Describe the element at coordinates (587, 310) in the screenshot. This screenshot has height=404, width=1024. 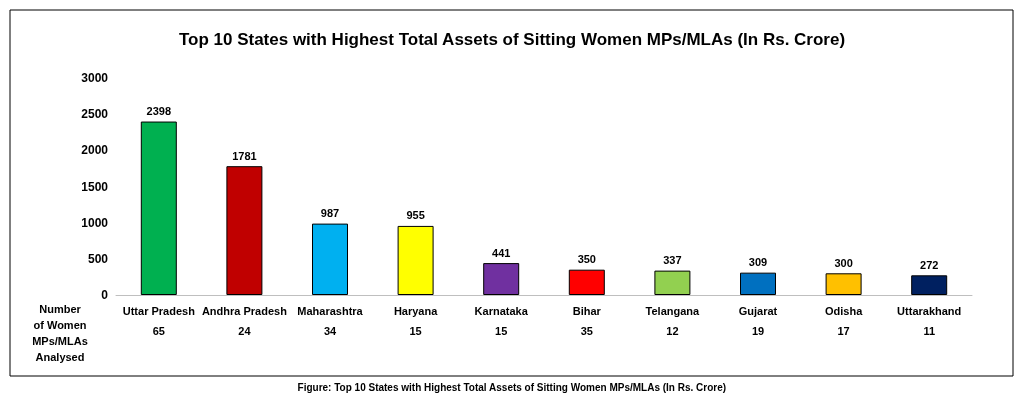
I see `x-tick-label: Bihar` at that location.